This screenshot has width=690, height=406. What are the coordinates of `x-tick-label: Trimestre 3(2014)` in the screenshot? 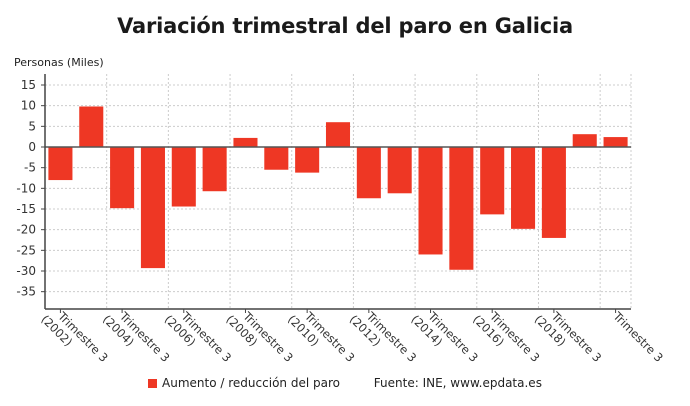 It's located at (444, 337).